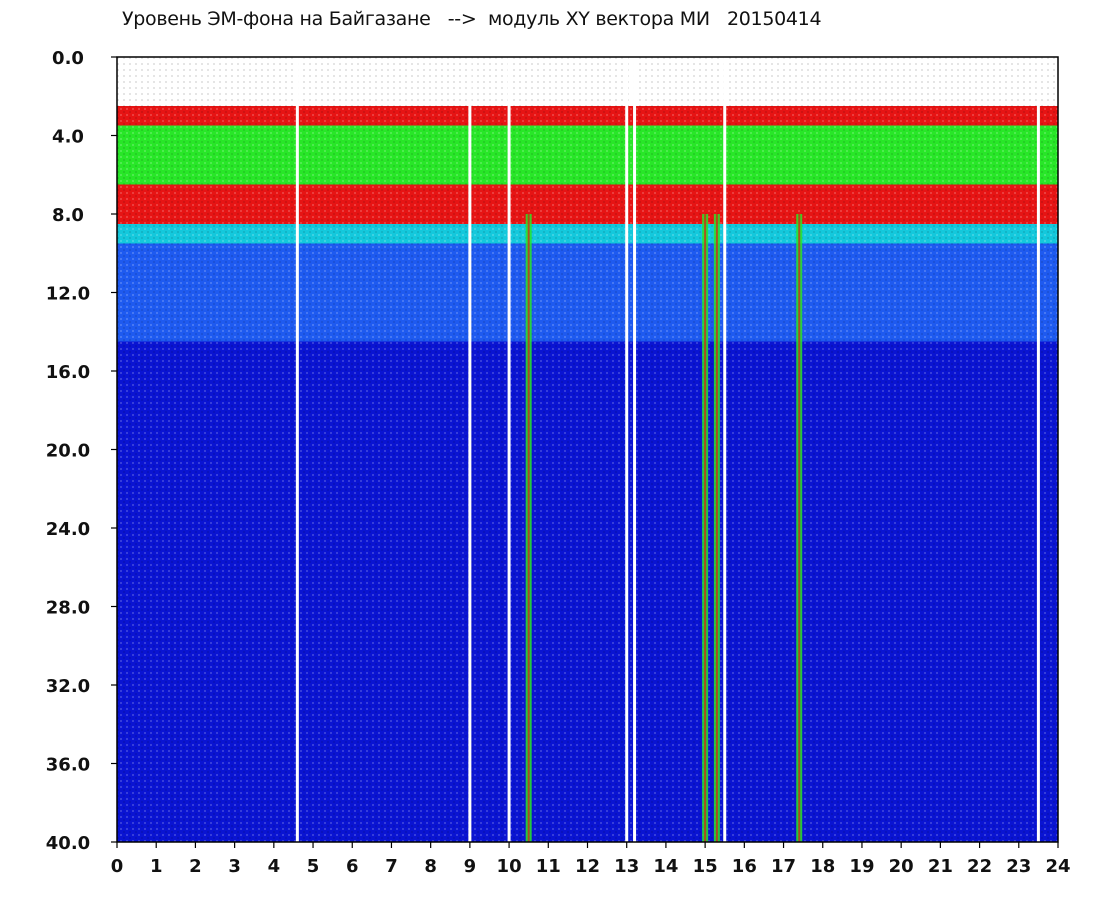 This screenshot has width=1096, height=900. I want to click on y-tick-label: 4.0, so click(68, 137).